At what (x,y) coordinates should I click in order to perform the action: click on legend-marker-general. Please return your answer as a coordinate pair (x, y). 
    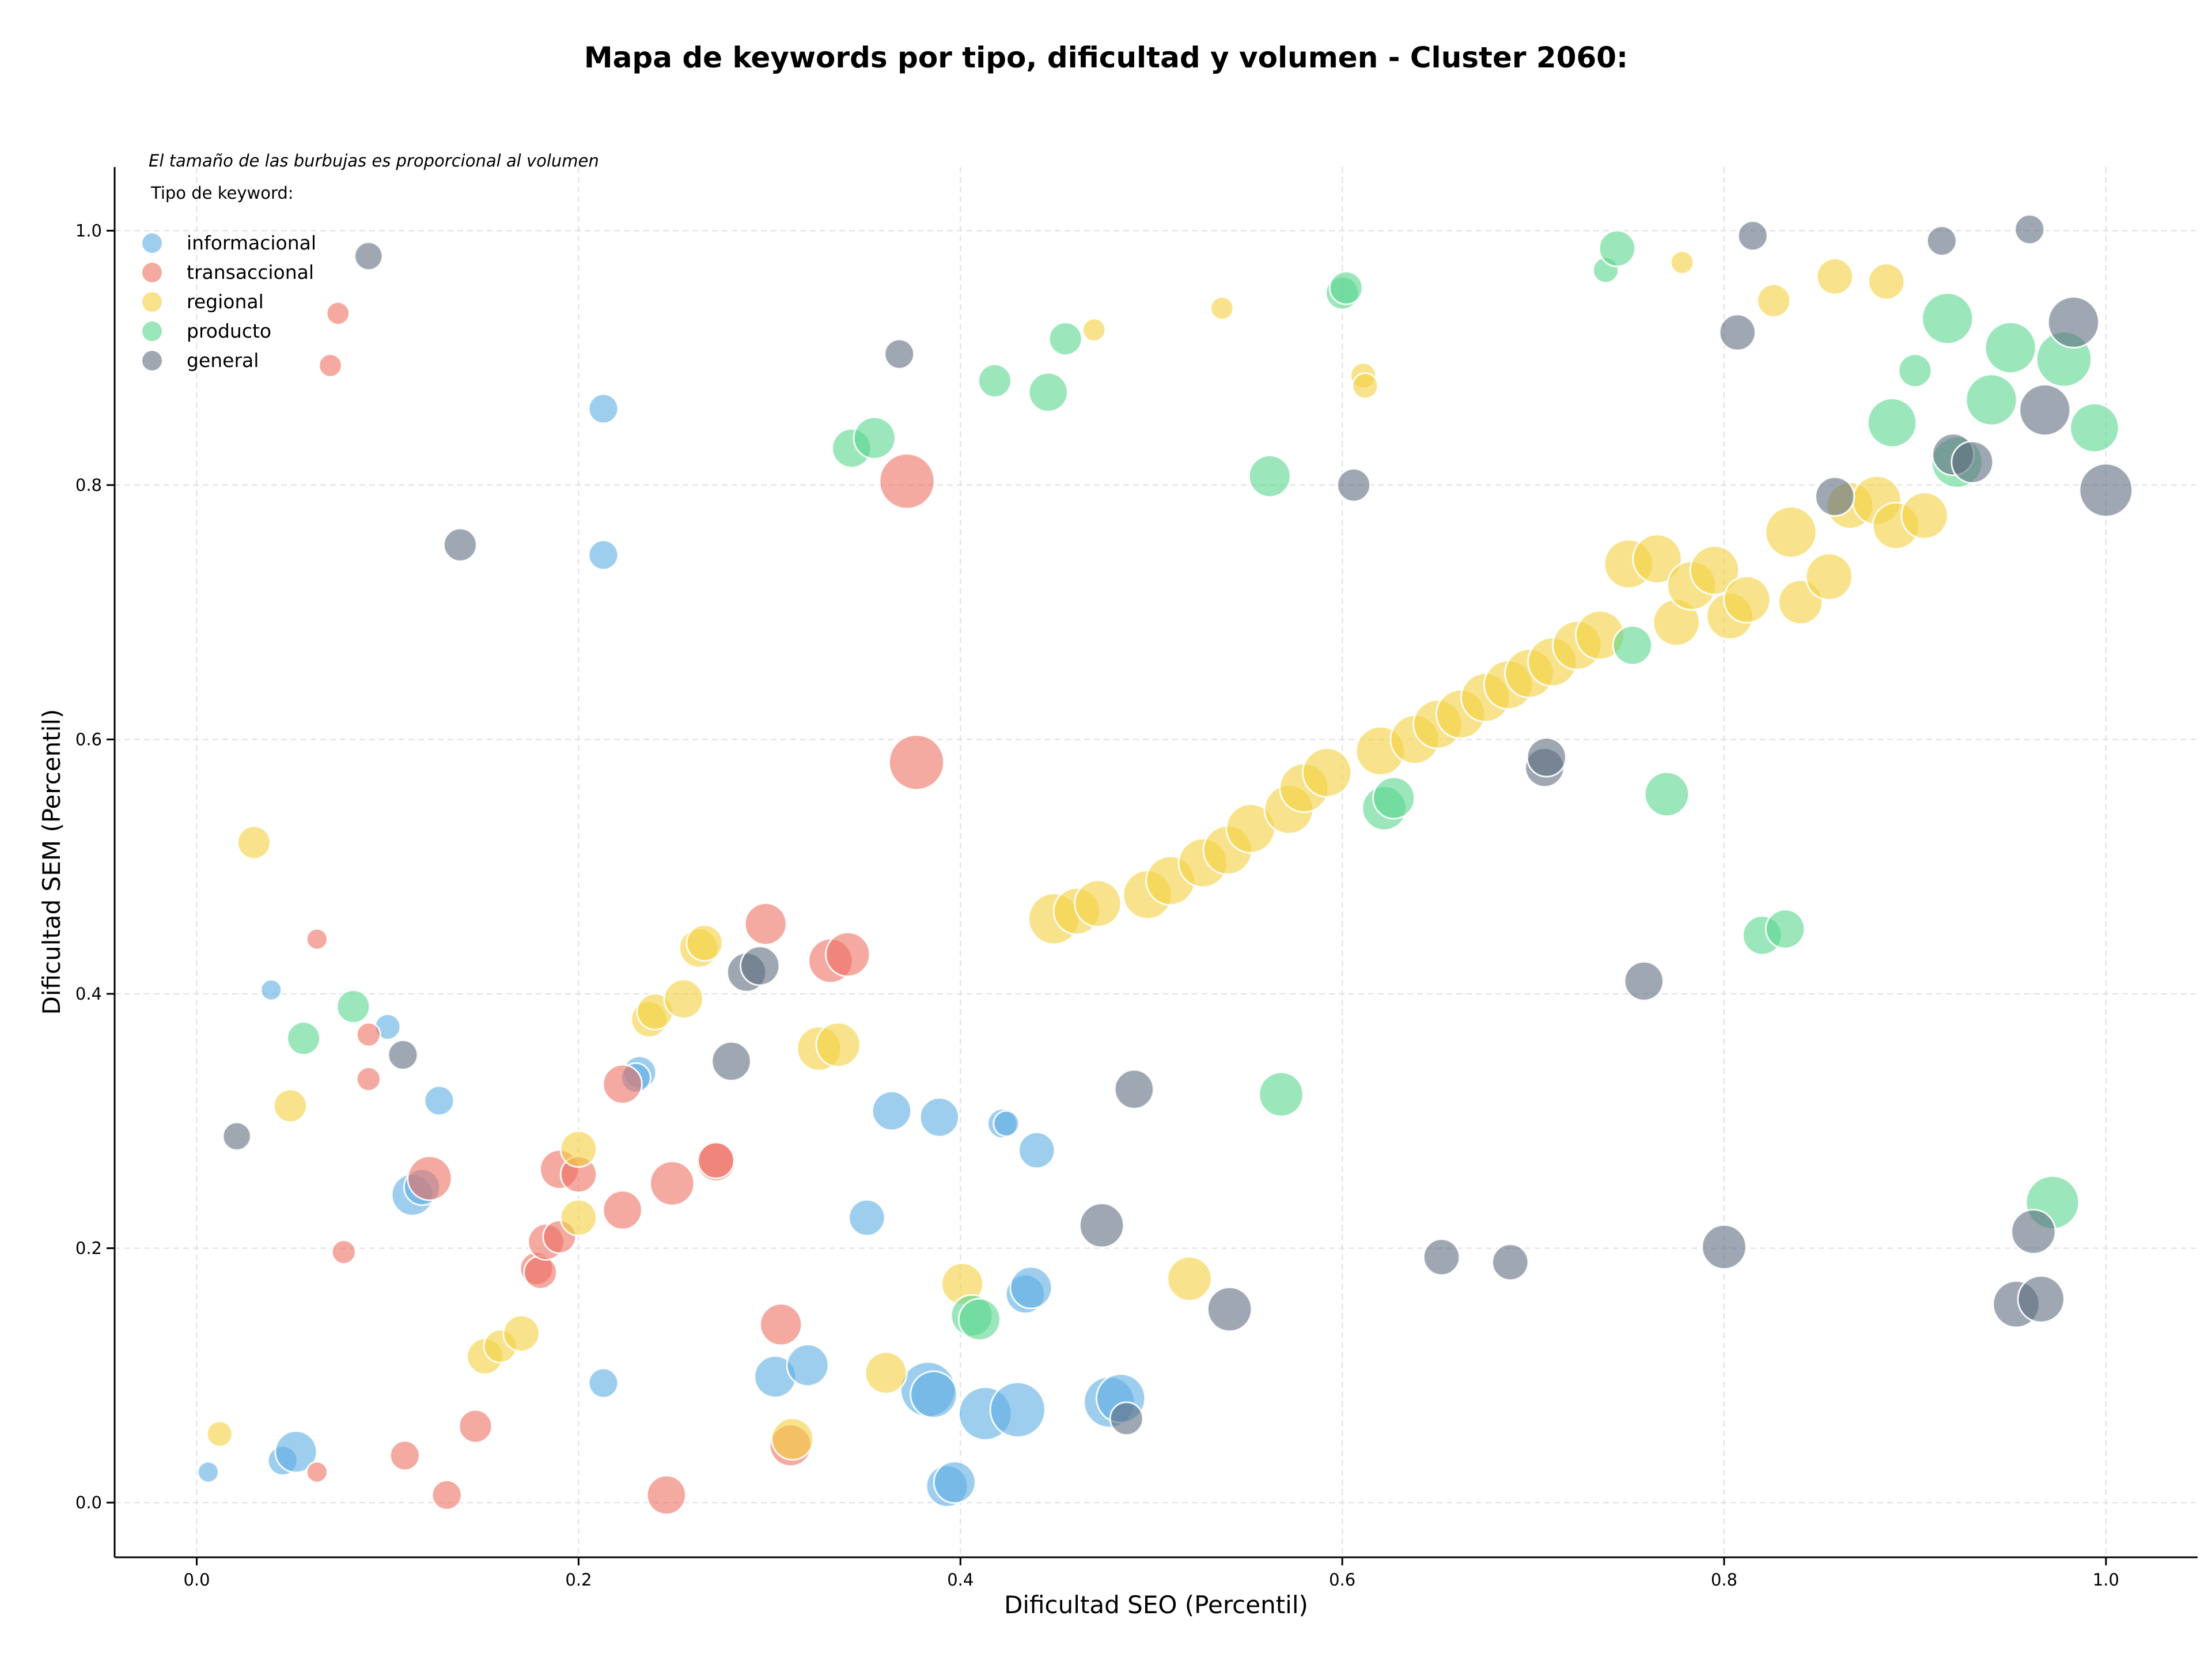
    Looking at the image, I should click on (152, 360).